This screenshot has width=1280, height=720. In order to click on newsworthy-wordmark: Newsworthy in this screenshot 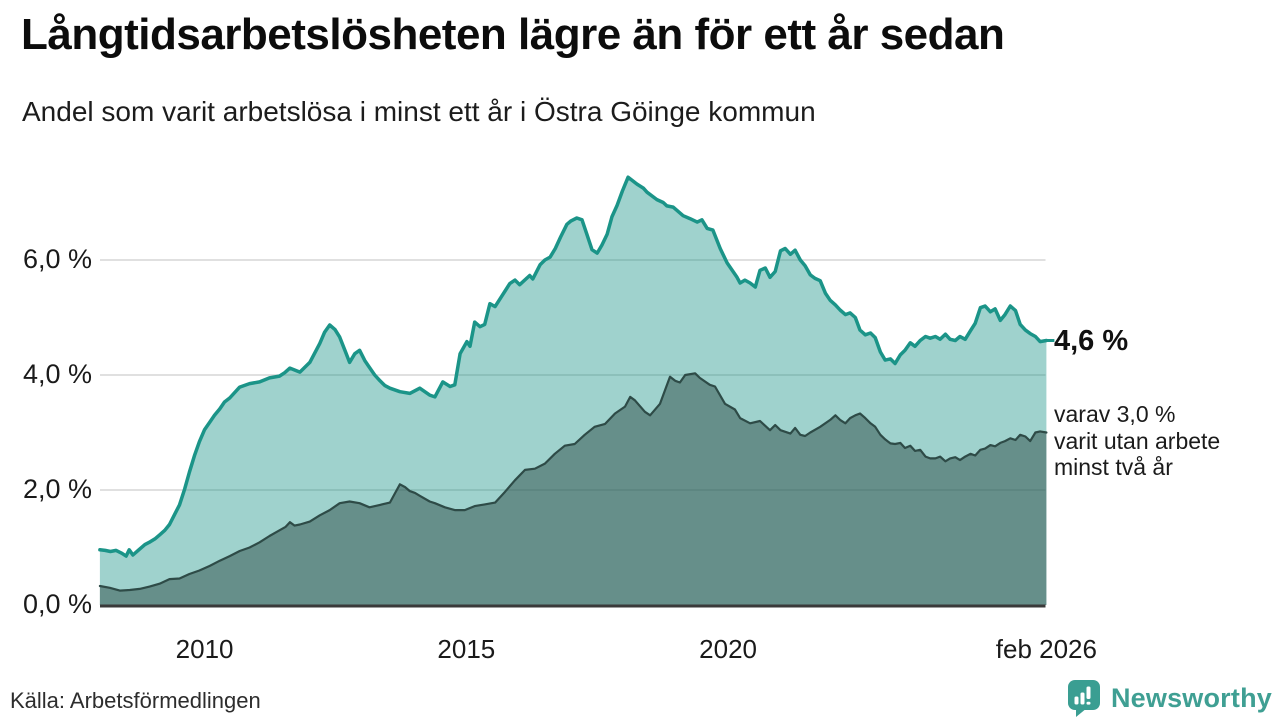, I will do `click(1191, 697)`.